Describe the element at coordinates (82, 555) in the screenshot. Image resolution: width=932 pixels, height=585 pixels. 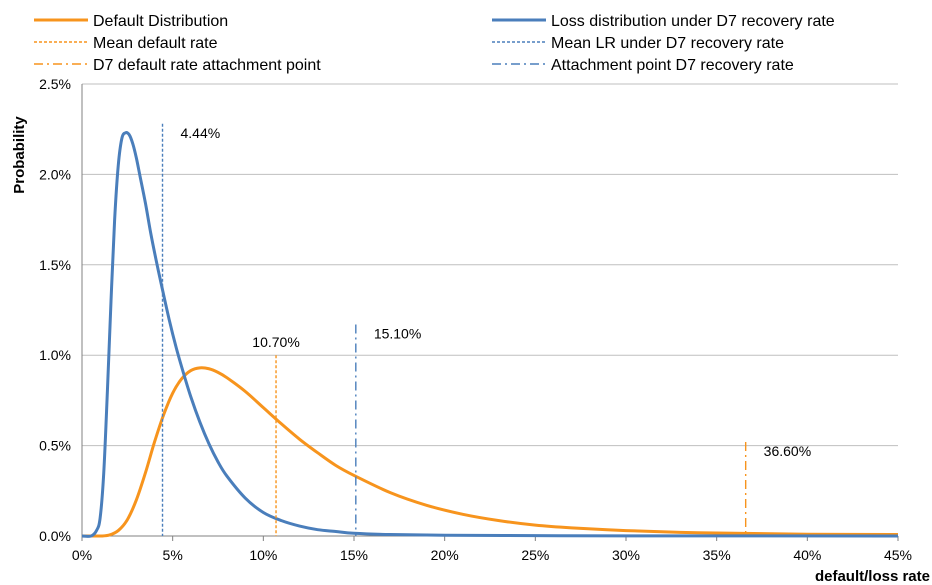
I see `x-tick-label: 0%` at that location.